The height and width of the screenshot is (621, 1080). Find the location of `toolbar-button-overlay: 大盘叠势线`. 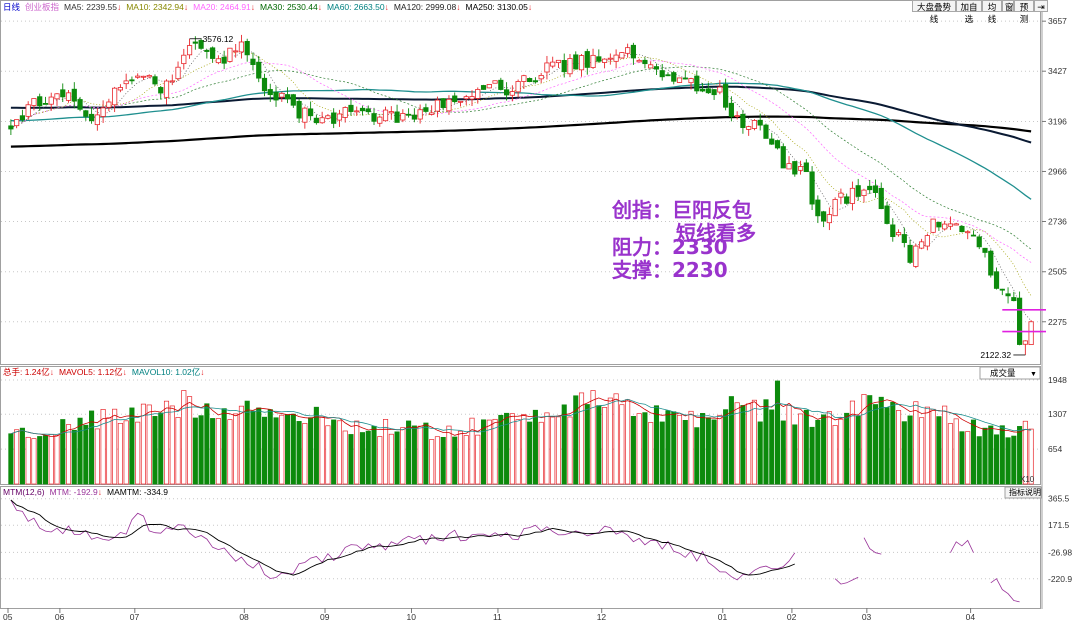

toolbar-button-overlay: 大盘叠势线 is located at coordinates (934, 12).